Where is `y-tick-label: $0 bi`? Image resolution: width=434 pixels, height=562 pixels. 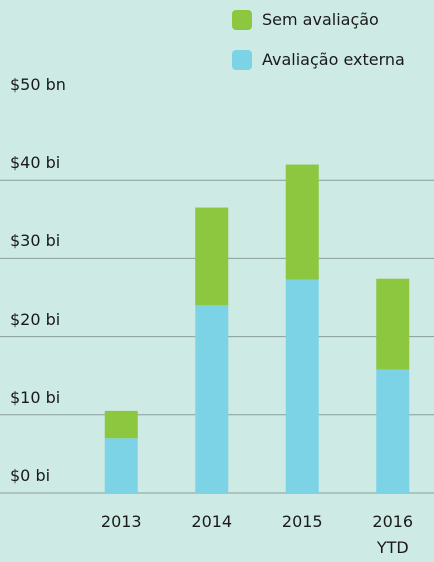
y-tick-label: $0 bi is located at coordinates (30, 475).